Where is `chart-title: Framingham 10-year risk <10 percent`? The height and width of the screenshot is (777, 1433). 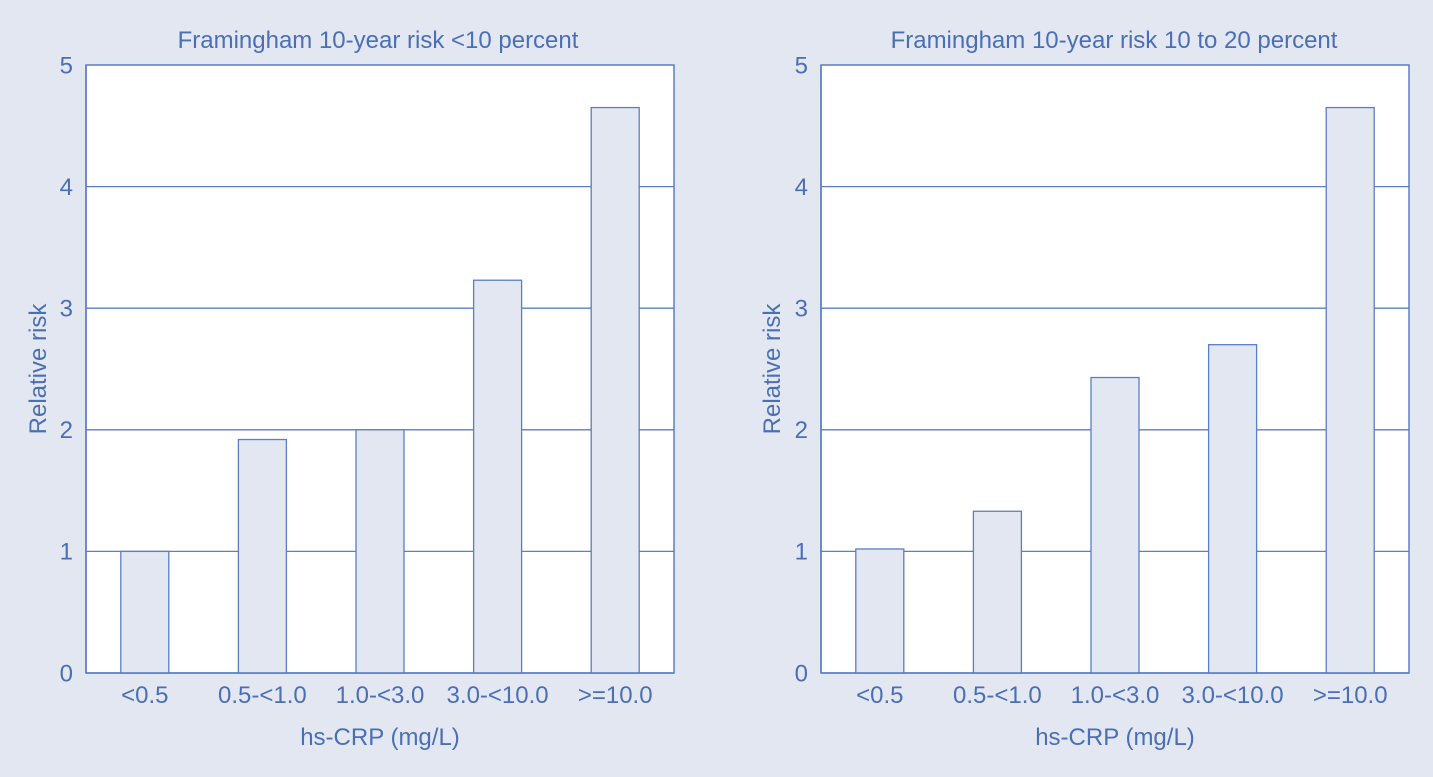 chart-title: Framingham 10-year risk <10 percent is located at coordinates (378, 40).